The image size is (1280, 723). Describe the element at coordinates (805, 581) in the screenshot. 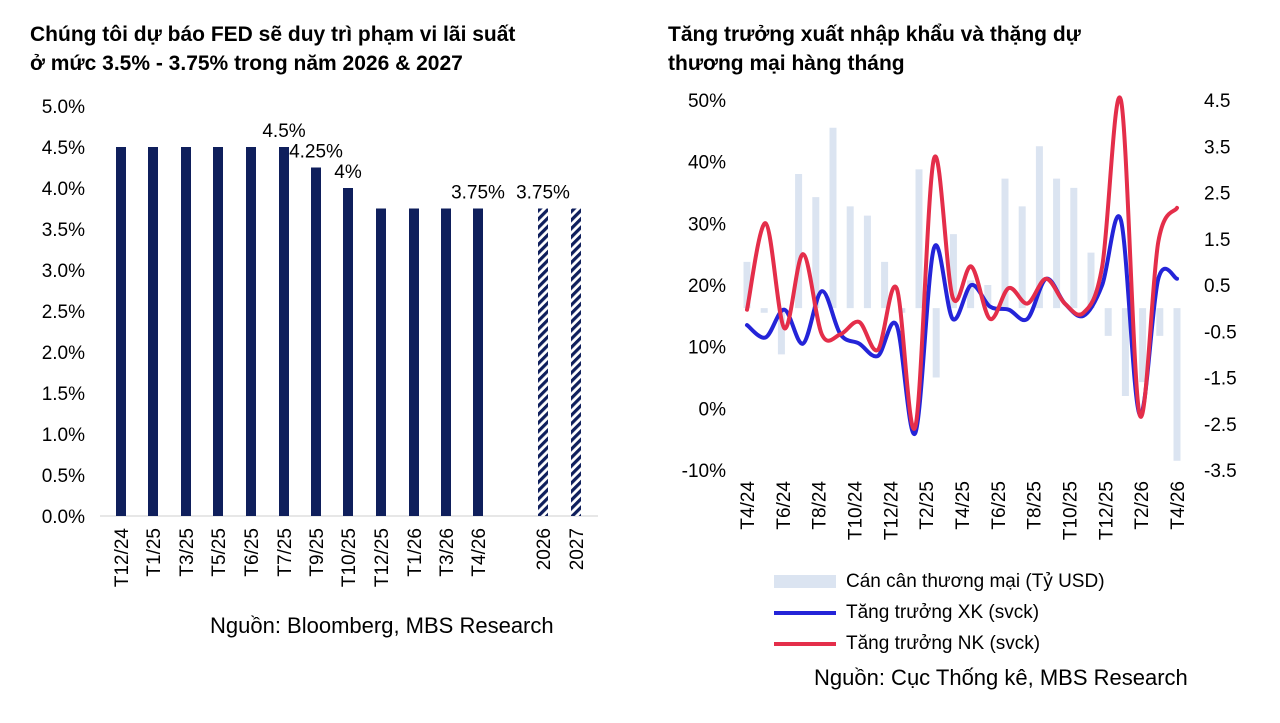

I see `legend-swatch-trade-balance` at that location.